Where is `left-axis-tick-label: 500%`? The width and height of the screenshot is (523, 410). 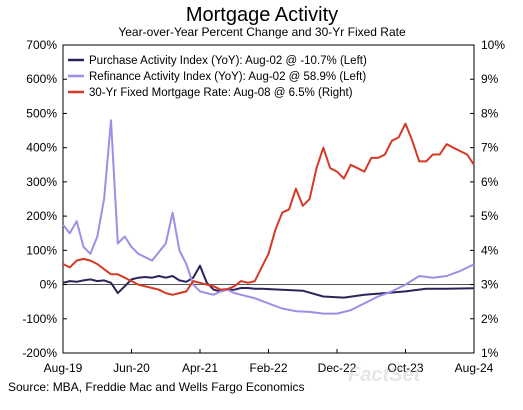 left-axis-tick-label: 500% is located at coordinates (41, 113).